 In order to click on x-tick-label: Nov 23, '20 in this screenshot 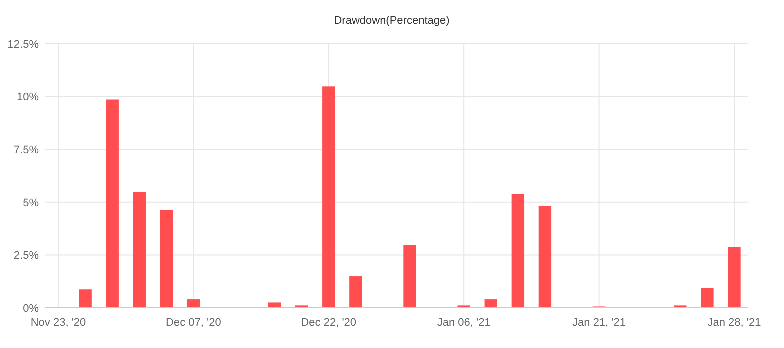, I will do `click(58, 323)`.